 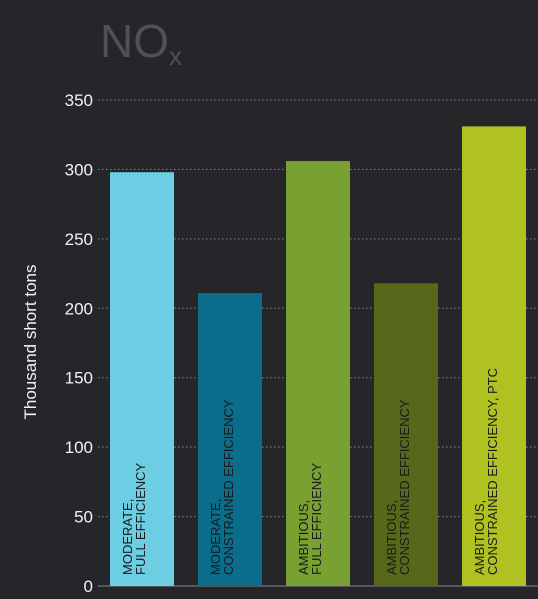 What do you see at coordinates (134, 41) in the screenshot?
I see `chart-title-main: NO` at bounding box center [134, 41].